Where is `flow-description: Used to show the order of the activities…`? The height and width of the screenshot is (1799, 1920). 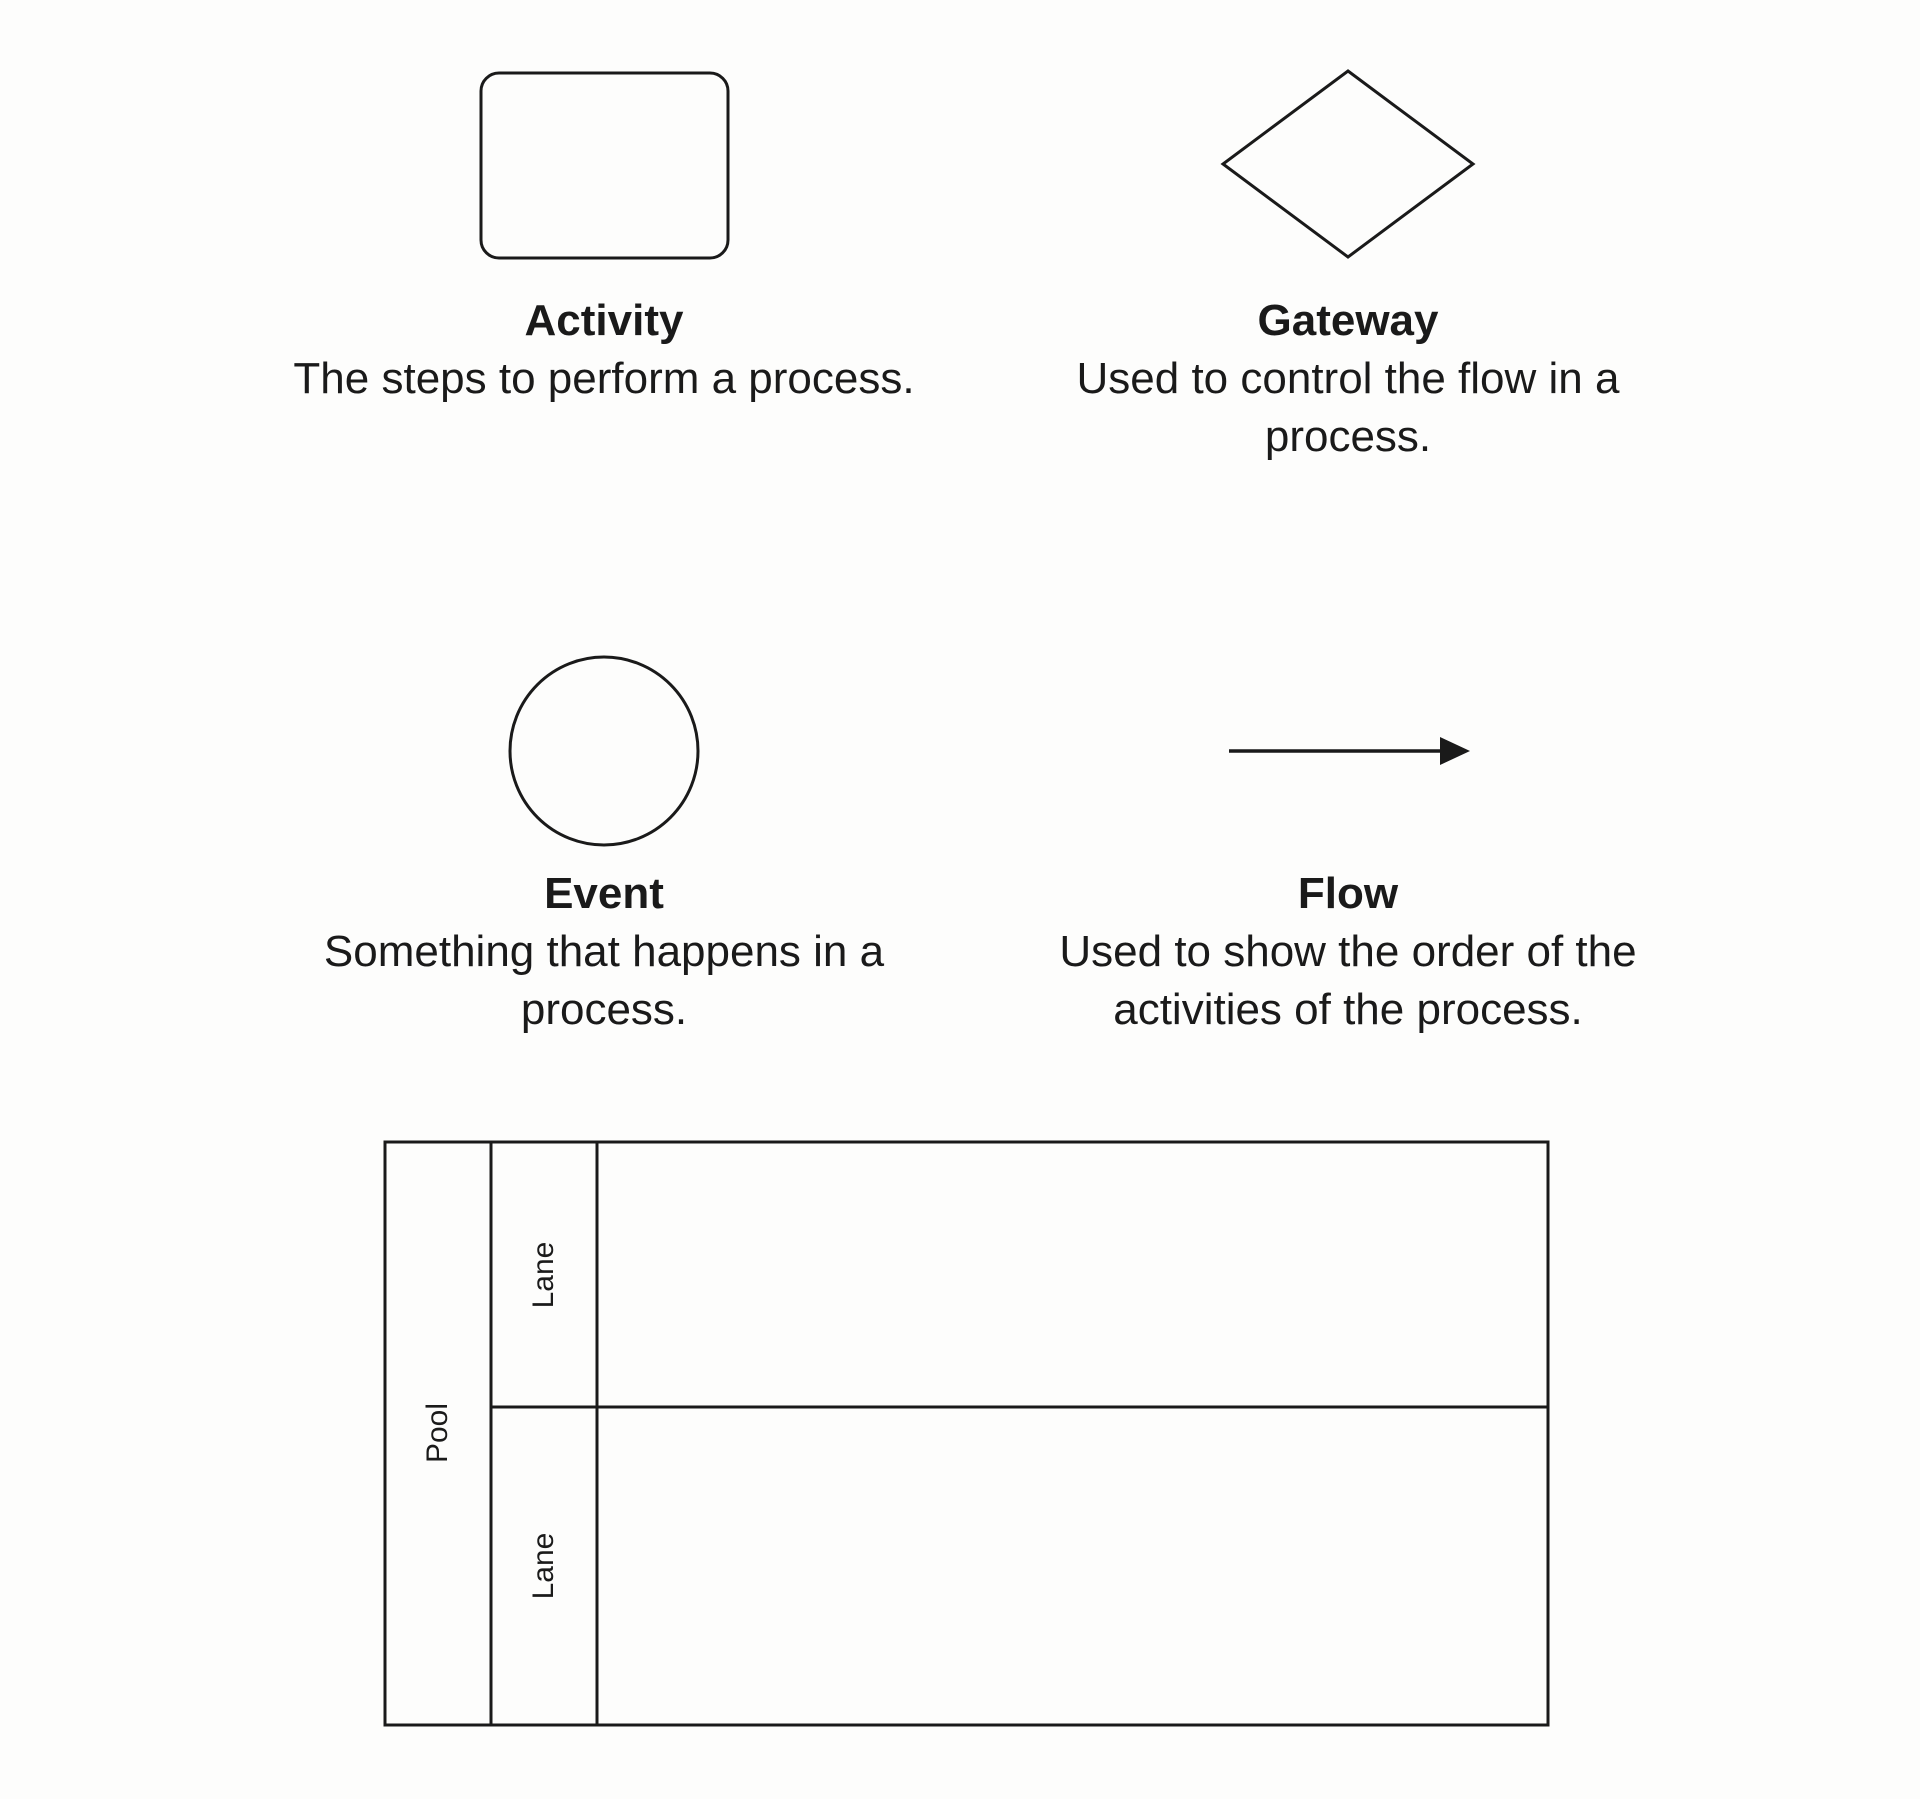
flow-description: Used to show the order of the activities… is located at coordinates (1348, 980).